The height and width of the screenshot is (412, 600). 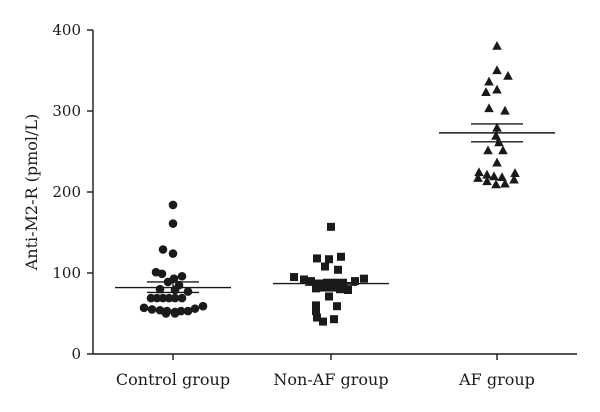 What do you see at coordinates (66, 192) in the screenshot?
I see `y-tick-label: 200` at bounding box center [66, 192].